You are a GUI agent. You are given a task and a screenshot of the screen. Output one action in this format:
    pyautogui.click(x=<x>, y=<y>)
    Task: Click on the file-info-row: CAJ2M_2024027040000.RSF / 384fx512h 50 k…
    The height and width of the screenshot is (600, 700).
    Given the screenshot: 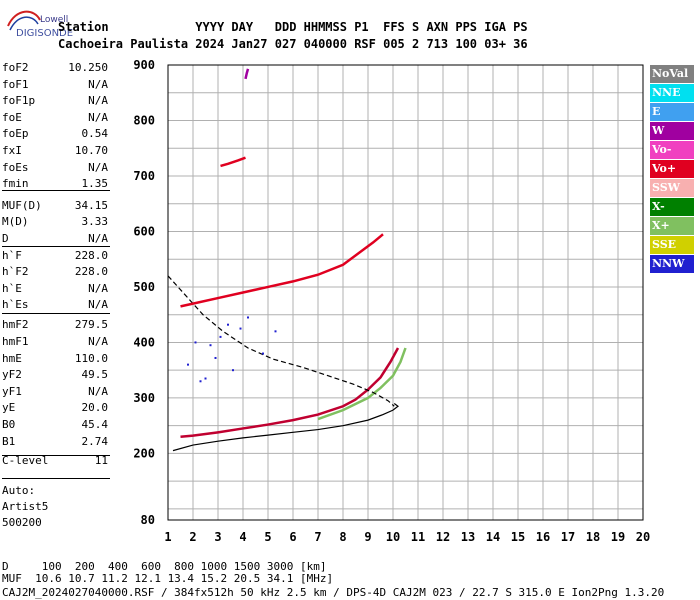 What is the action you would take?
    pyautogui.click(x=333, y=592)
    